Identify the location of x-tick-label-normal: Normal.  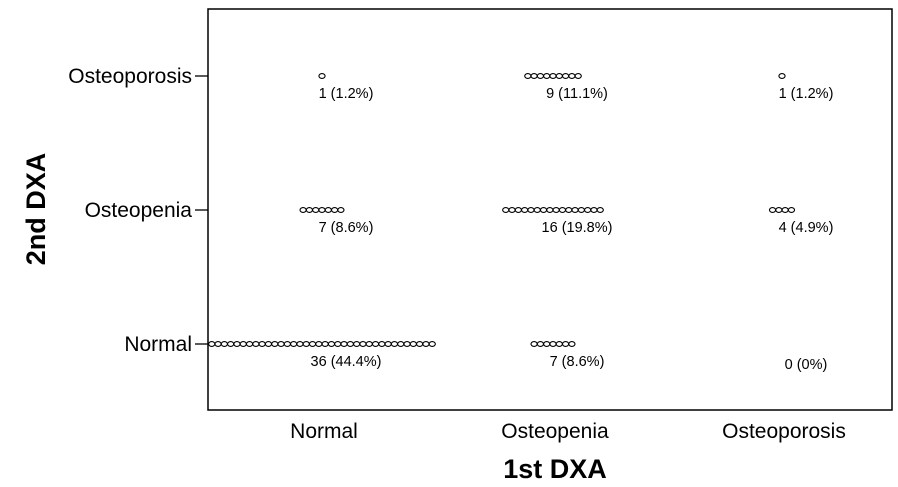
(324, 431).